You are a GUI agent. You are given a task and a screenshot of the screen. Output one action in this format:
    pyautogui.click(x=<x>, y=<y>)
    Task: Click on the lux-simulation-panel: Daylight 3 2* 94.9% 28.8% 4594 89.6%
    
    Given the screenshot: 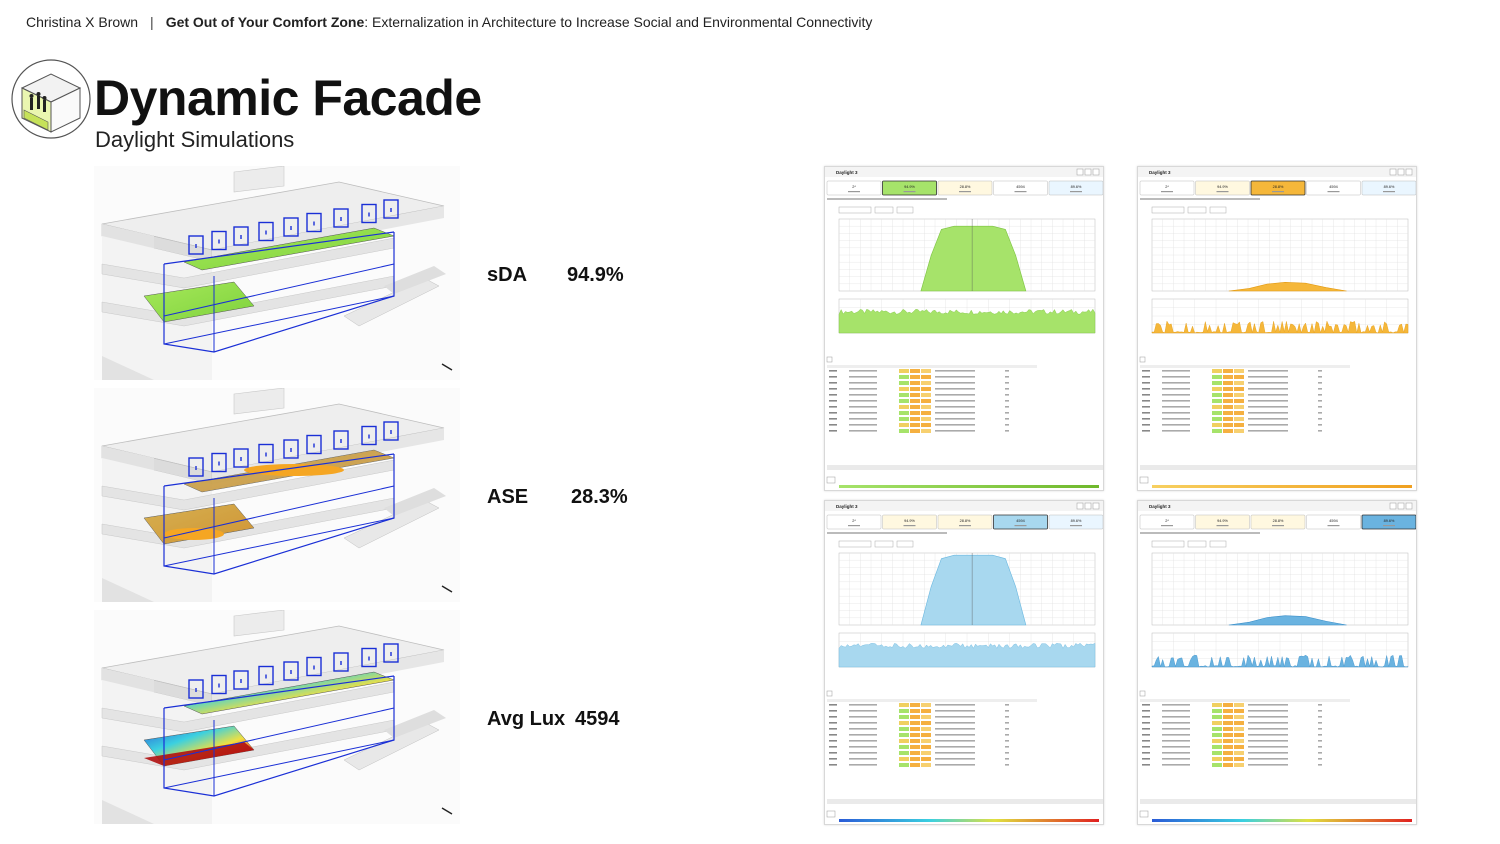 What is the action you would take?
    pyautogui.click(x=964, y=662)
    